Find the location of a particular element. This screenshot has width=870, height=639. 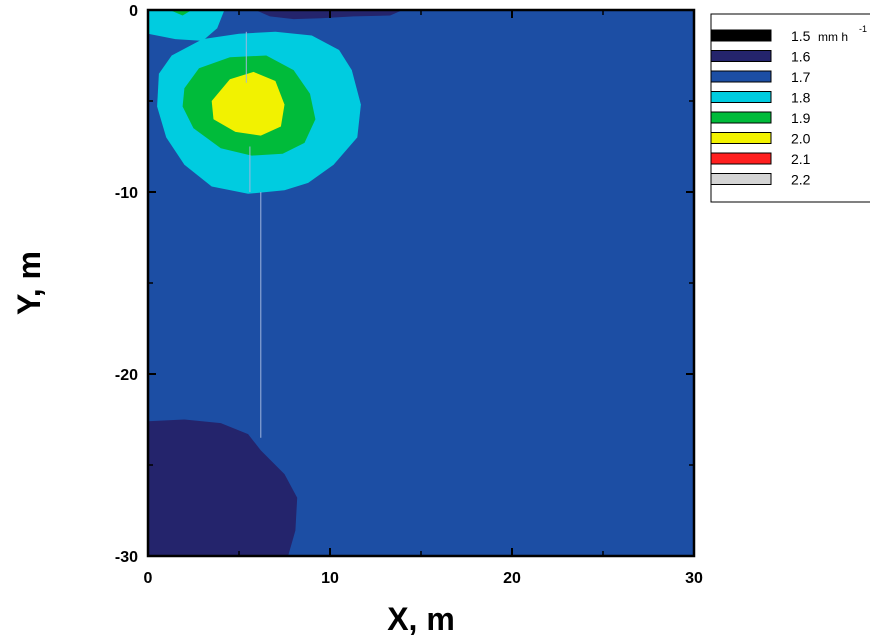

legend-swatch-1.6 is located at coordinates (741, 56).